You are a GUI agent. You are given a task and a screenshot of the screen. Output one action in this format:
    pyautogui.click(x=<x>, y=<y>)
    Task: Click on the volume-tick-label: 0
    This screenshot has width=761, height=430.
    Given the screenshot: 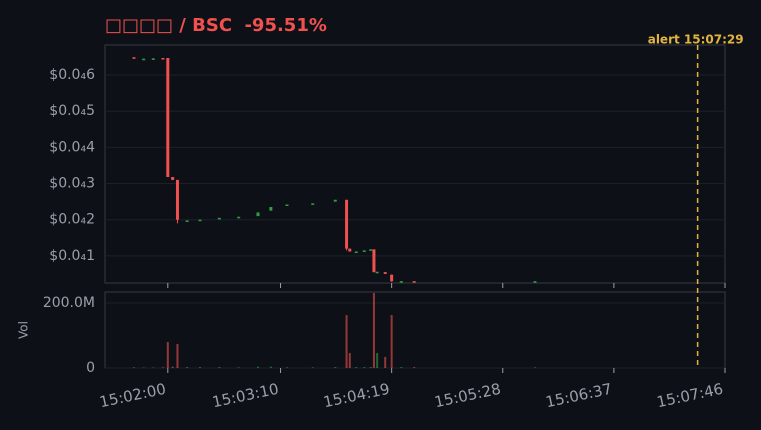 What is the action you would take?
    pyautogui.click(x=90, y=368)
    